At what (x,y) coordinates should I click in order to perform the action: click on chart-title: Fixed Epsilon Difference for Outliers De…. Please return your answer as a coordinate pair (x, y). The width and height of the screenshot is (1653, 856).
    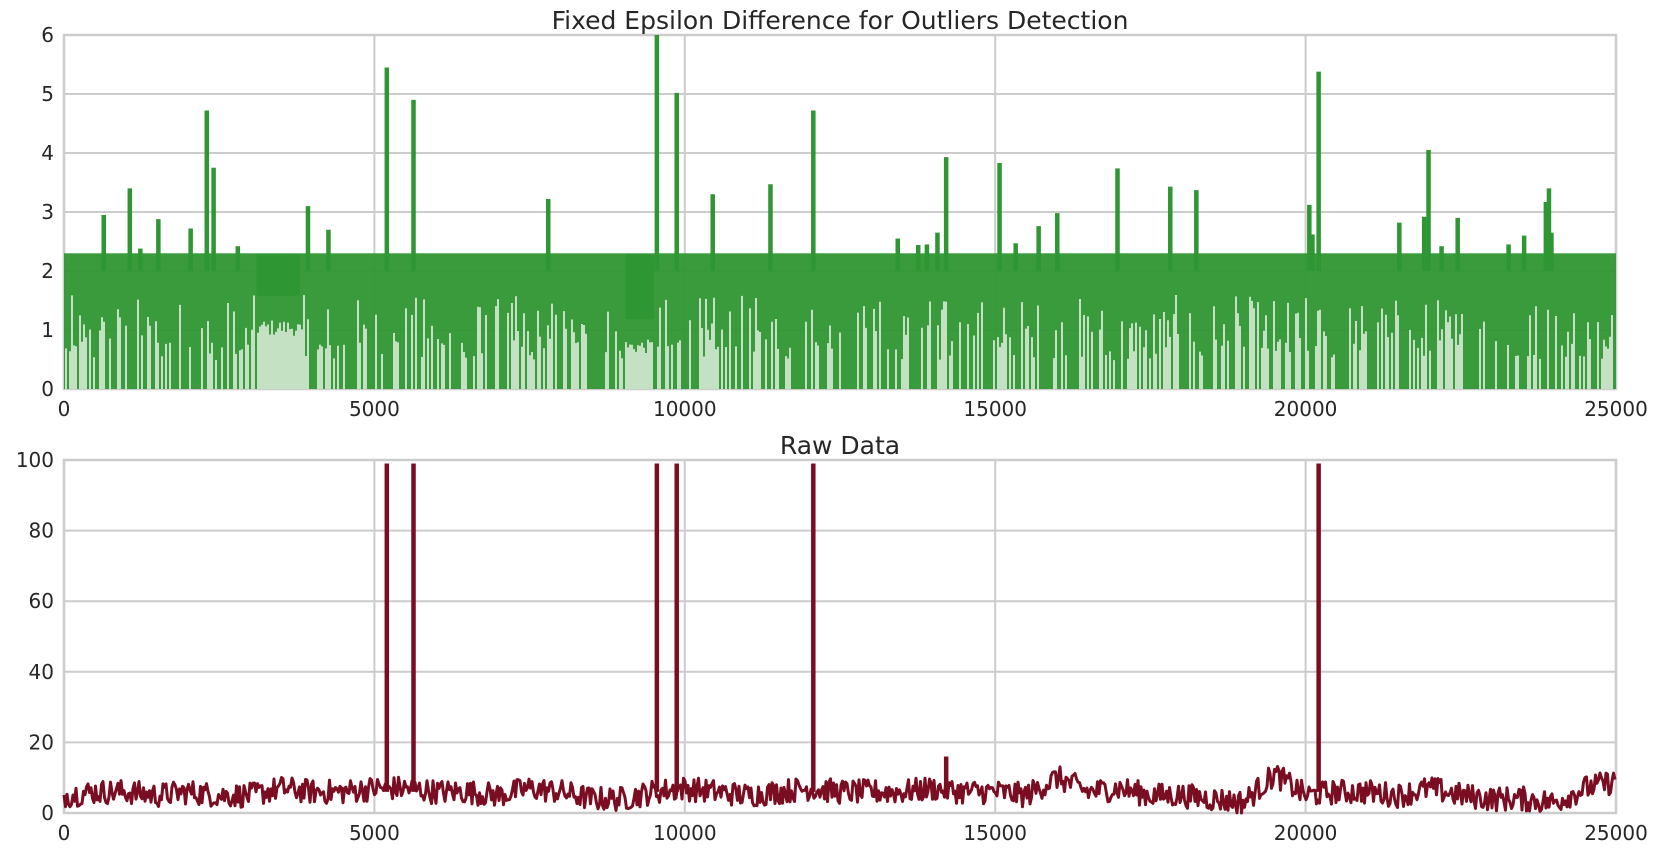
    Looking at the image, I should click on (840, 20).